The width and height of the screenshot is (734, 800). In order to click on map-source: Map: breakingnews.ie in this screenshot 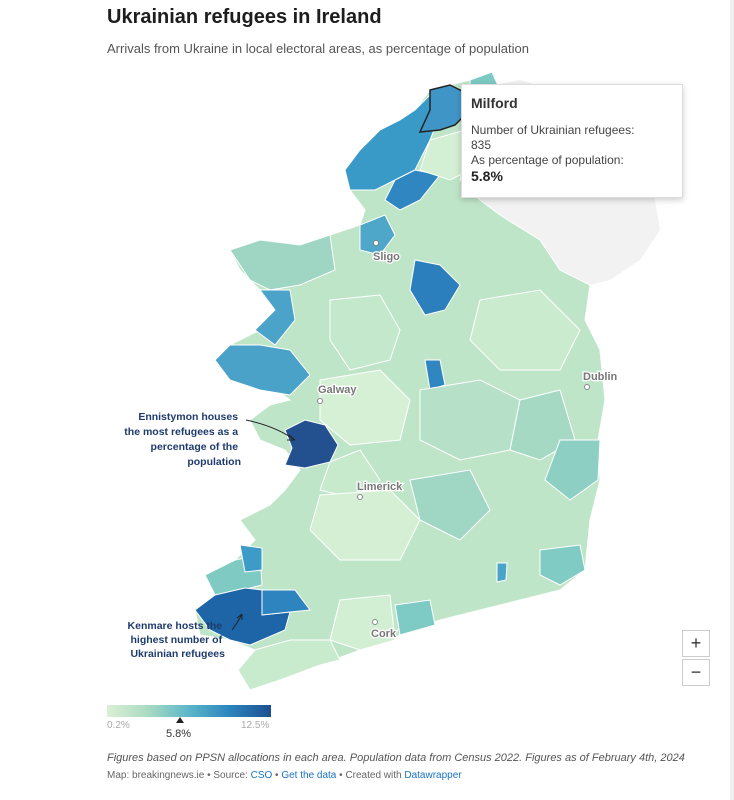, I will do `click(156, 775)`.